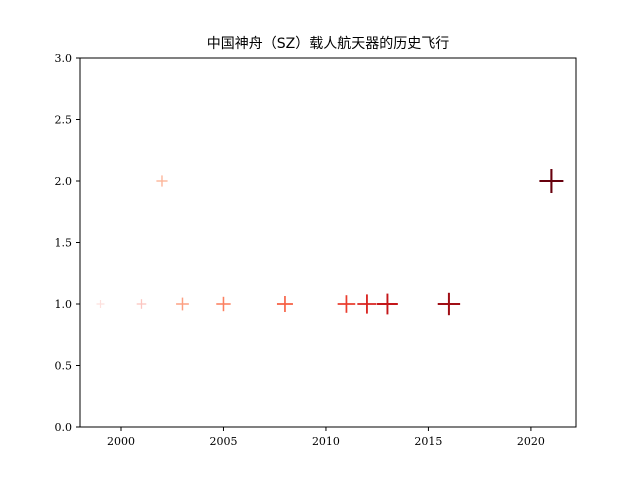 The width and height of the screenshot is (640, 480). Describe the element at coordinates (121, 441) in the screenshot. I see `x-tick-label: 2000` at that location.